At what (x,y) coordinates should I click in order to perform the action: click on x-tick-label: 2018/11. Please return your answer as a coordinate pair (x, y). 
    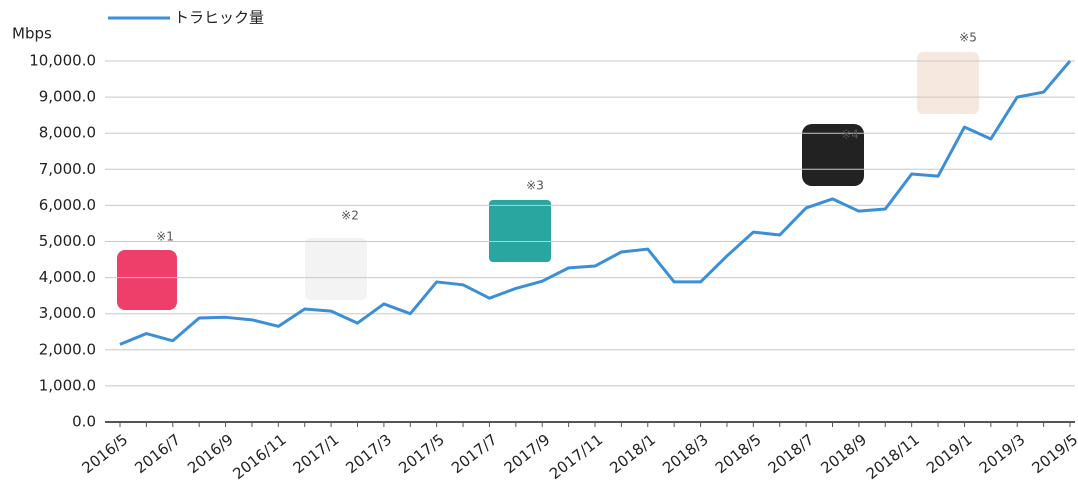
    Looking at the image, I should click on (893, 457).